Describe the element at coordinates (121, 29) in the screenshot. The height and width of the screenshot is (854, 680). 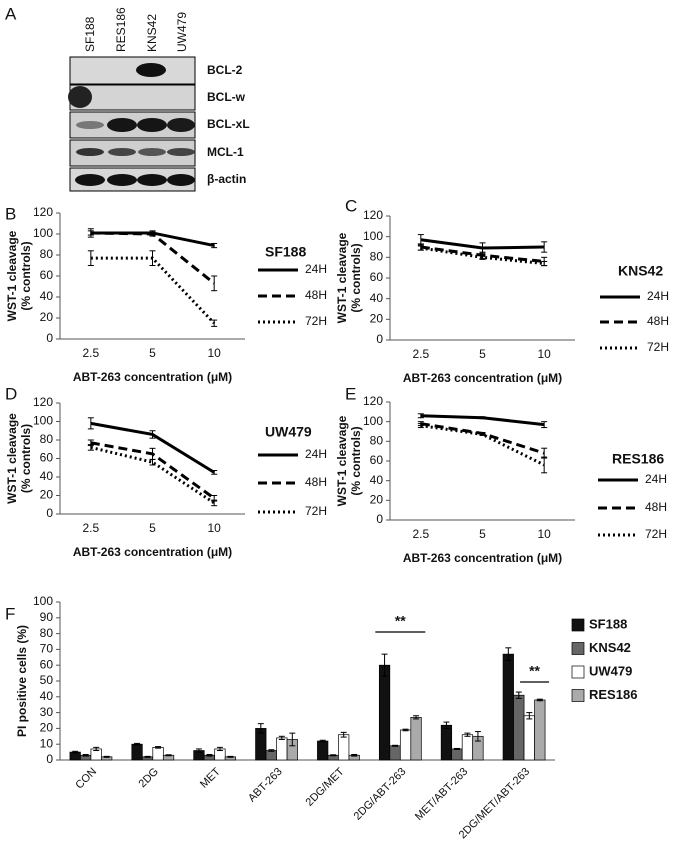
I see `lane-label: RES186` at that location.